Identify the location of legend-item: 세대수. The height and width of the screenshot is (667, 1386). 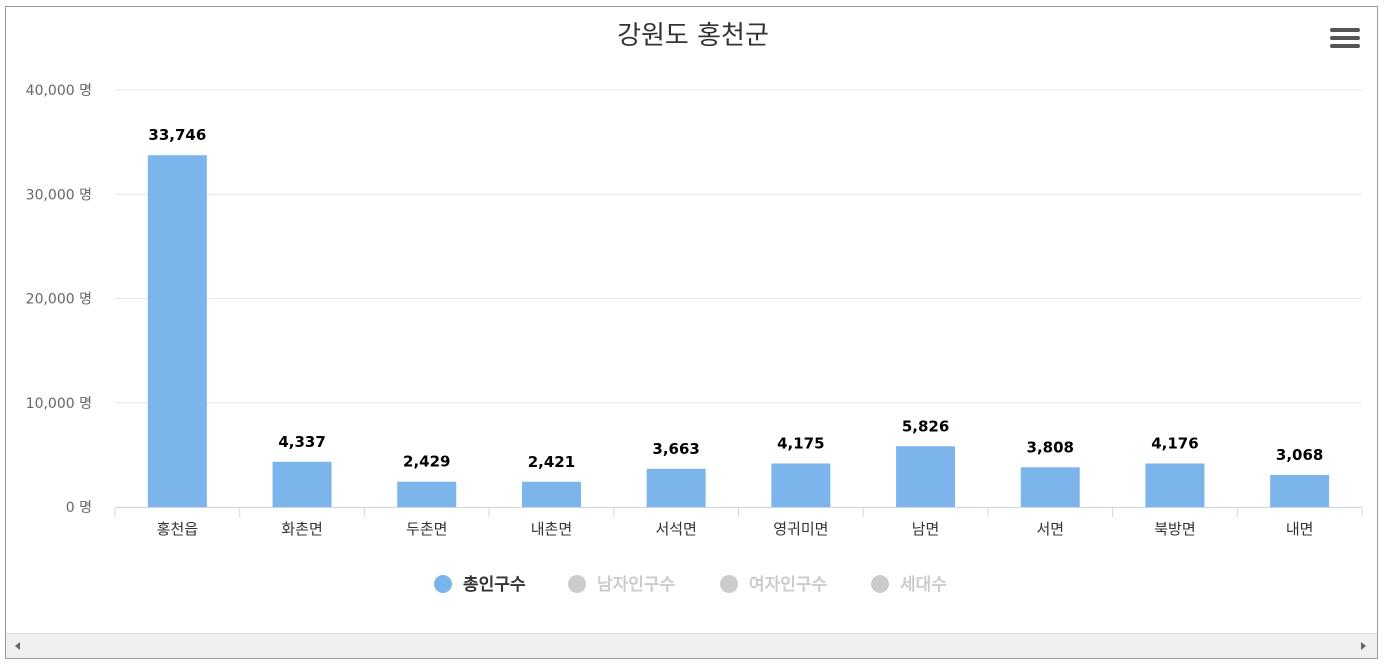
(909, 585).